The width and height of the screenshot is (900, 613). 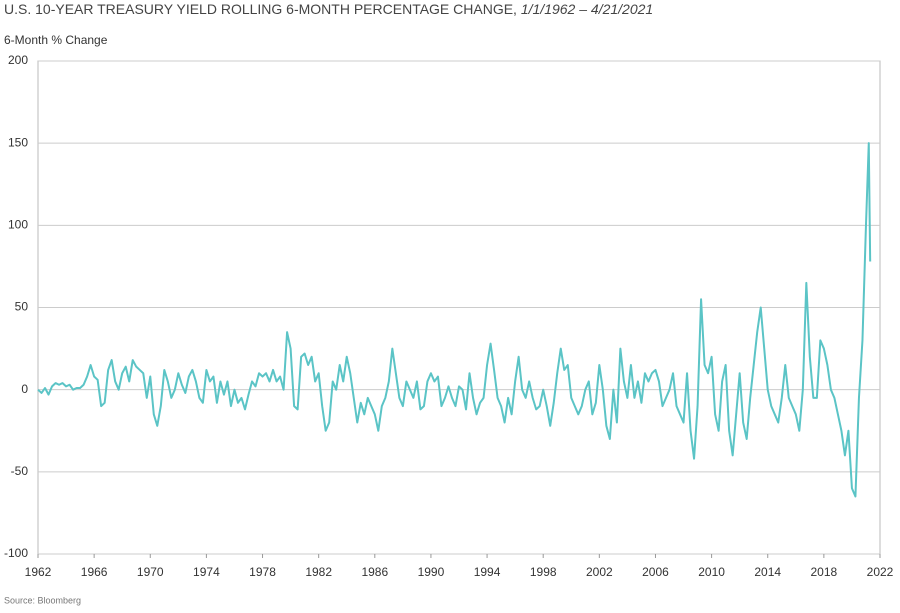 What do you see at coordinates (24, 389) in the screenshot?
I see `y-tick-label: 0` at bounding box center [24, 389].